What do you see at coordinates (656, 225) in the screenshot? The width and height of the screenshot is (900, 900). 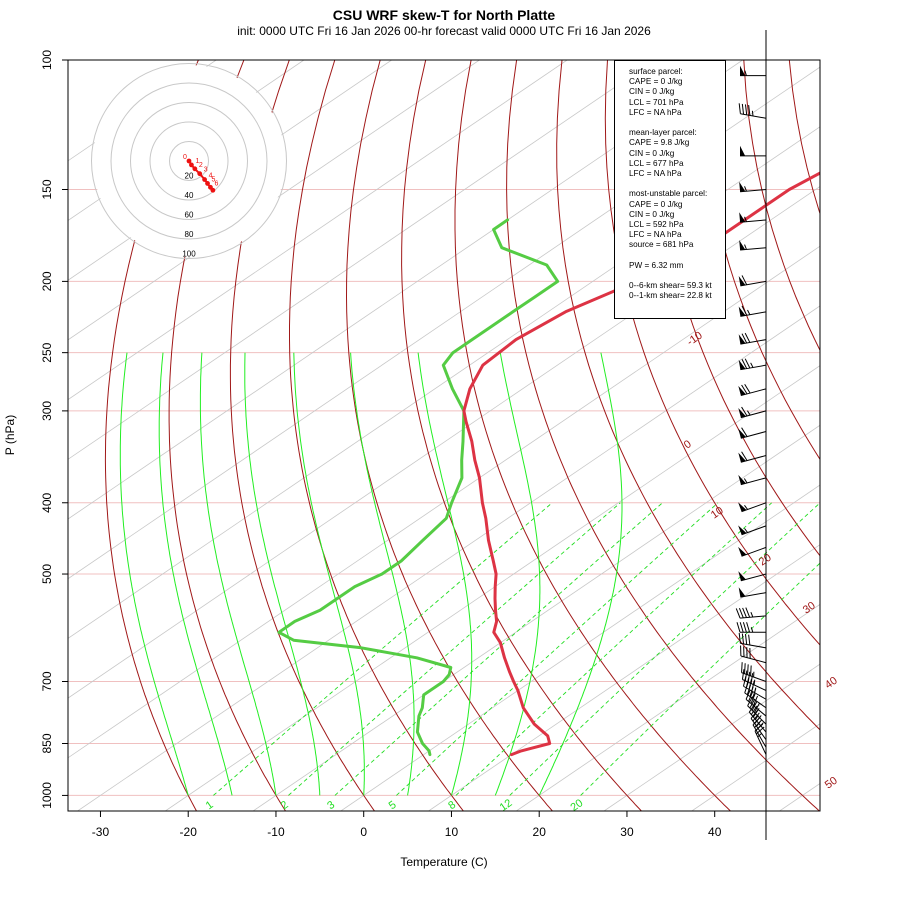 I see `info-line: LCL = 592 hPa` at bounding box center [656, 225].